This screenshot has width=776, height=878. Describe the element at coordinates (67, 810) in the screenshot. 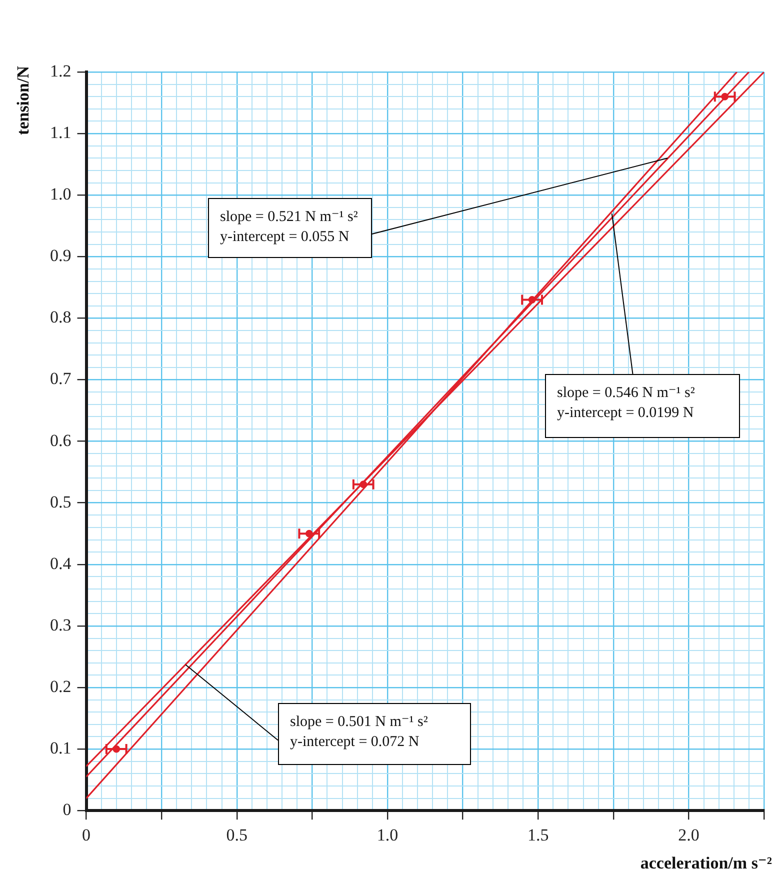

I see `y-tick-label: 0` at that location.